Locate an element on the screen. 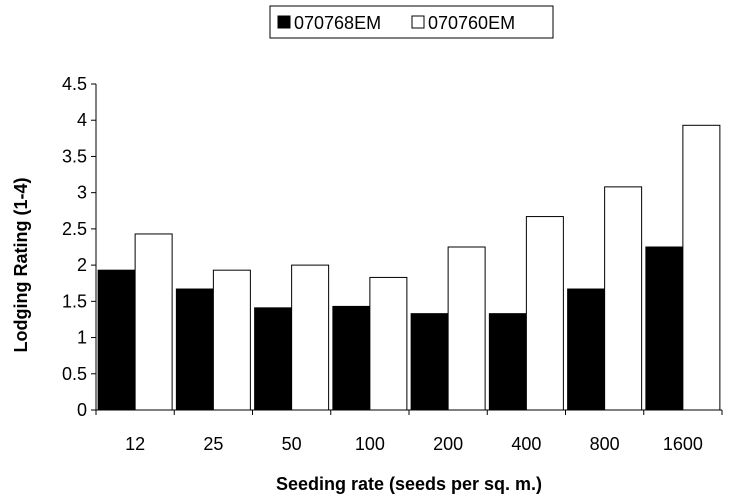  x-tick-label: 12 is located at coordinates (135, 444).